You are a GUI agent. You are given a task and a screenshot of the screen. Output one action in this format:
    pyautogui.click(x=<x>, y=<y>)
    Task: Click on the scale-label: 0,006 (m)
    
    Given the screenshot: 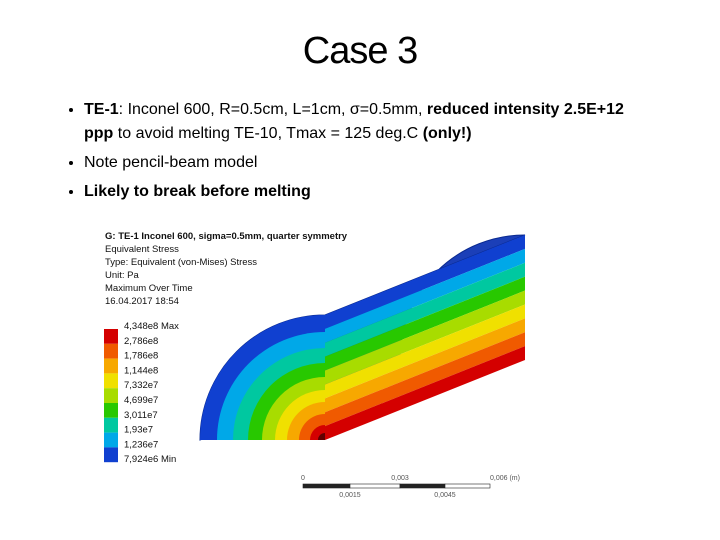 What is the action you would take?
    pyautogui.click(x=505, y=478)
    